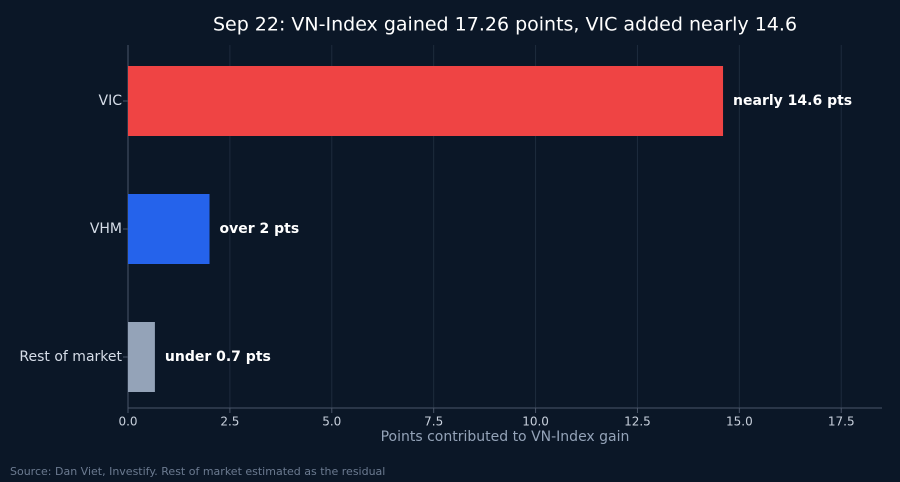  I want to click on x-tick-label: 5.0, so click(331, 422).